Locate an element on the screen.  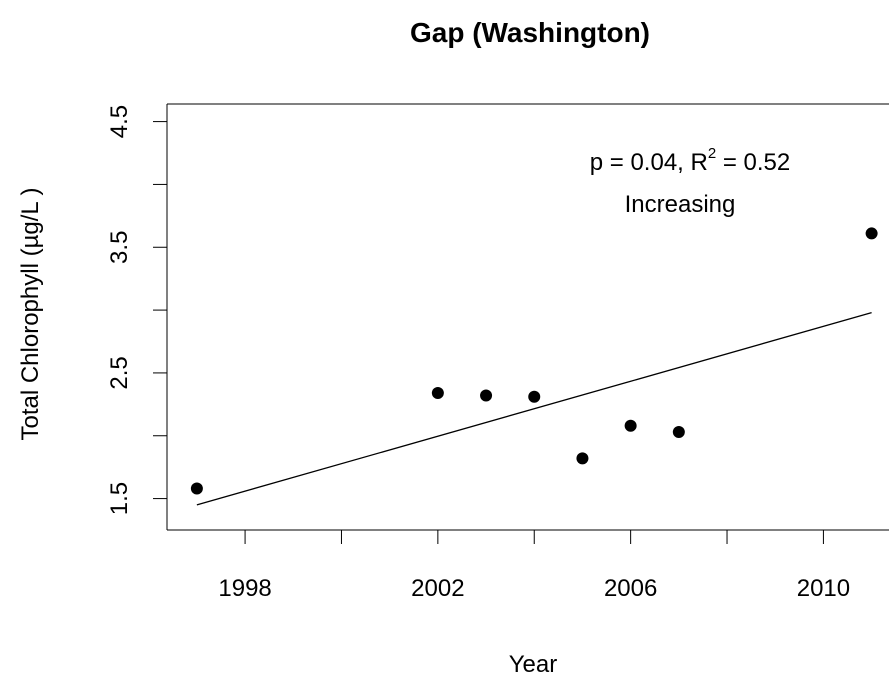
y-tick-label: 2.5 is located at coordinates (119, 372).